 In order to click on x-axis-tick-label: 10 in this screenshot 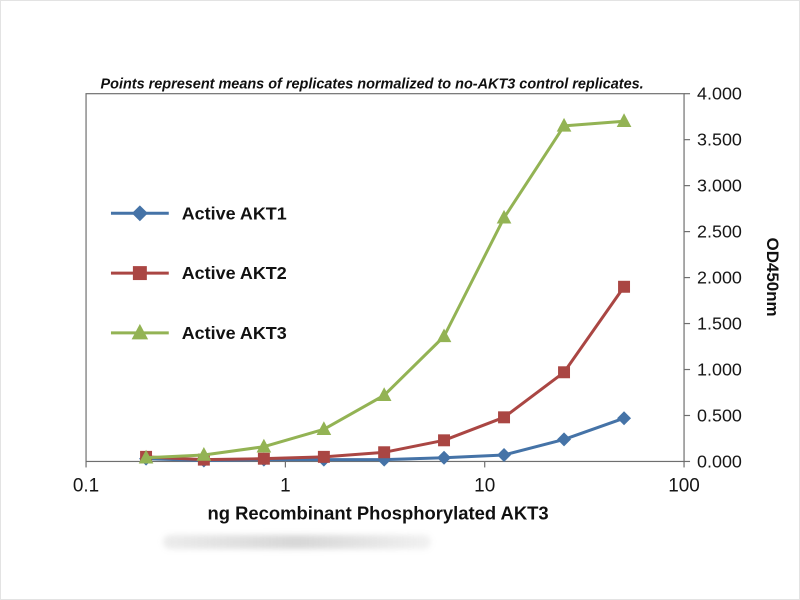, I will do `click(484, 485)`.